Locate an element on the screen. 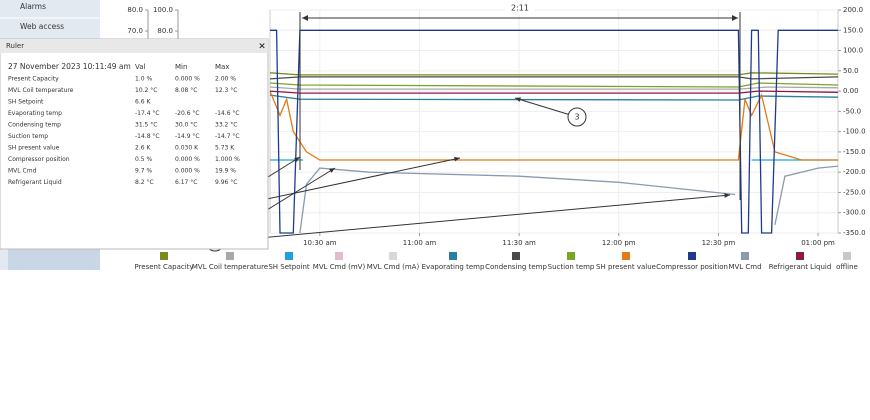  cell: 1.000 % is located at coordinates (227, 159).